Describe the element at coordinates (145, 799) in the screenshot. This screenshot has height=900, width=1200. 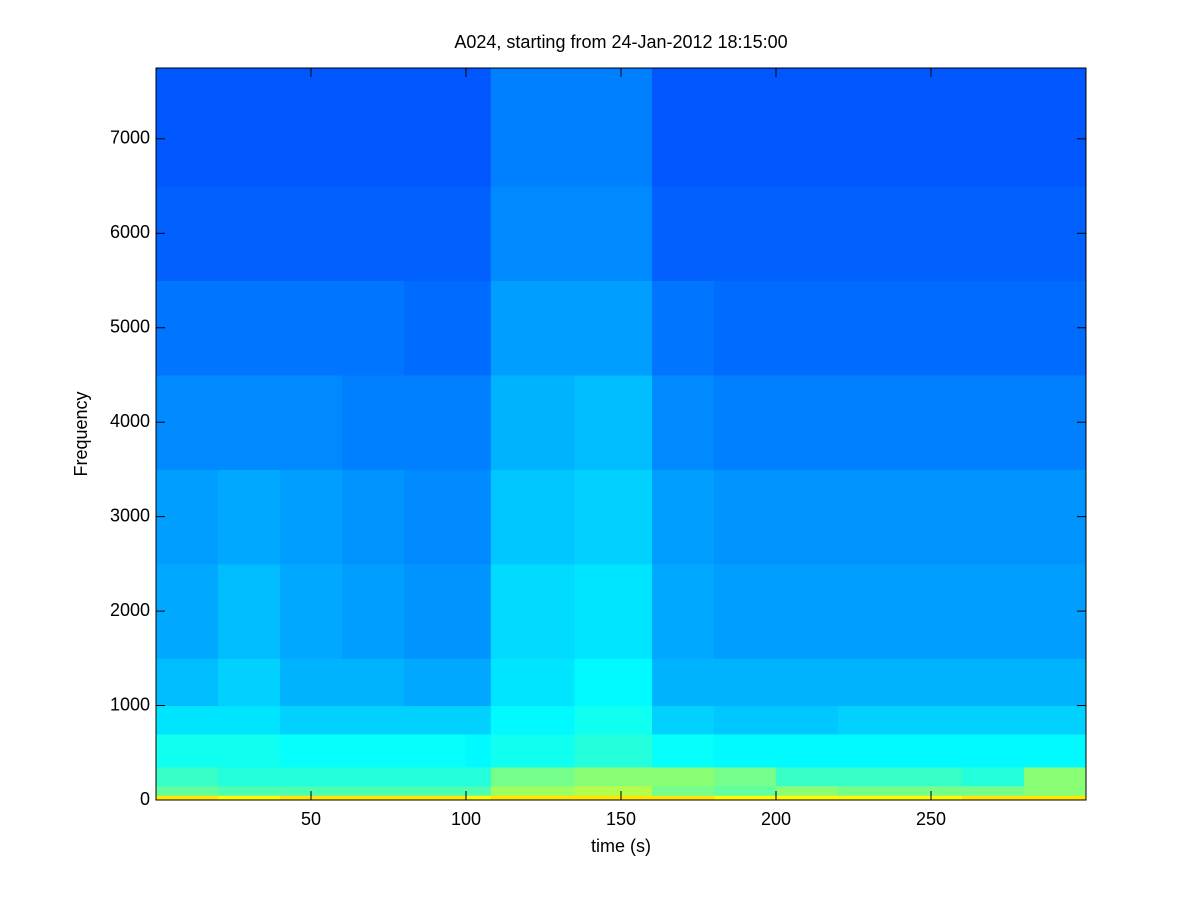
I see `y-tick-label: 0` at that location.